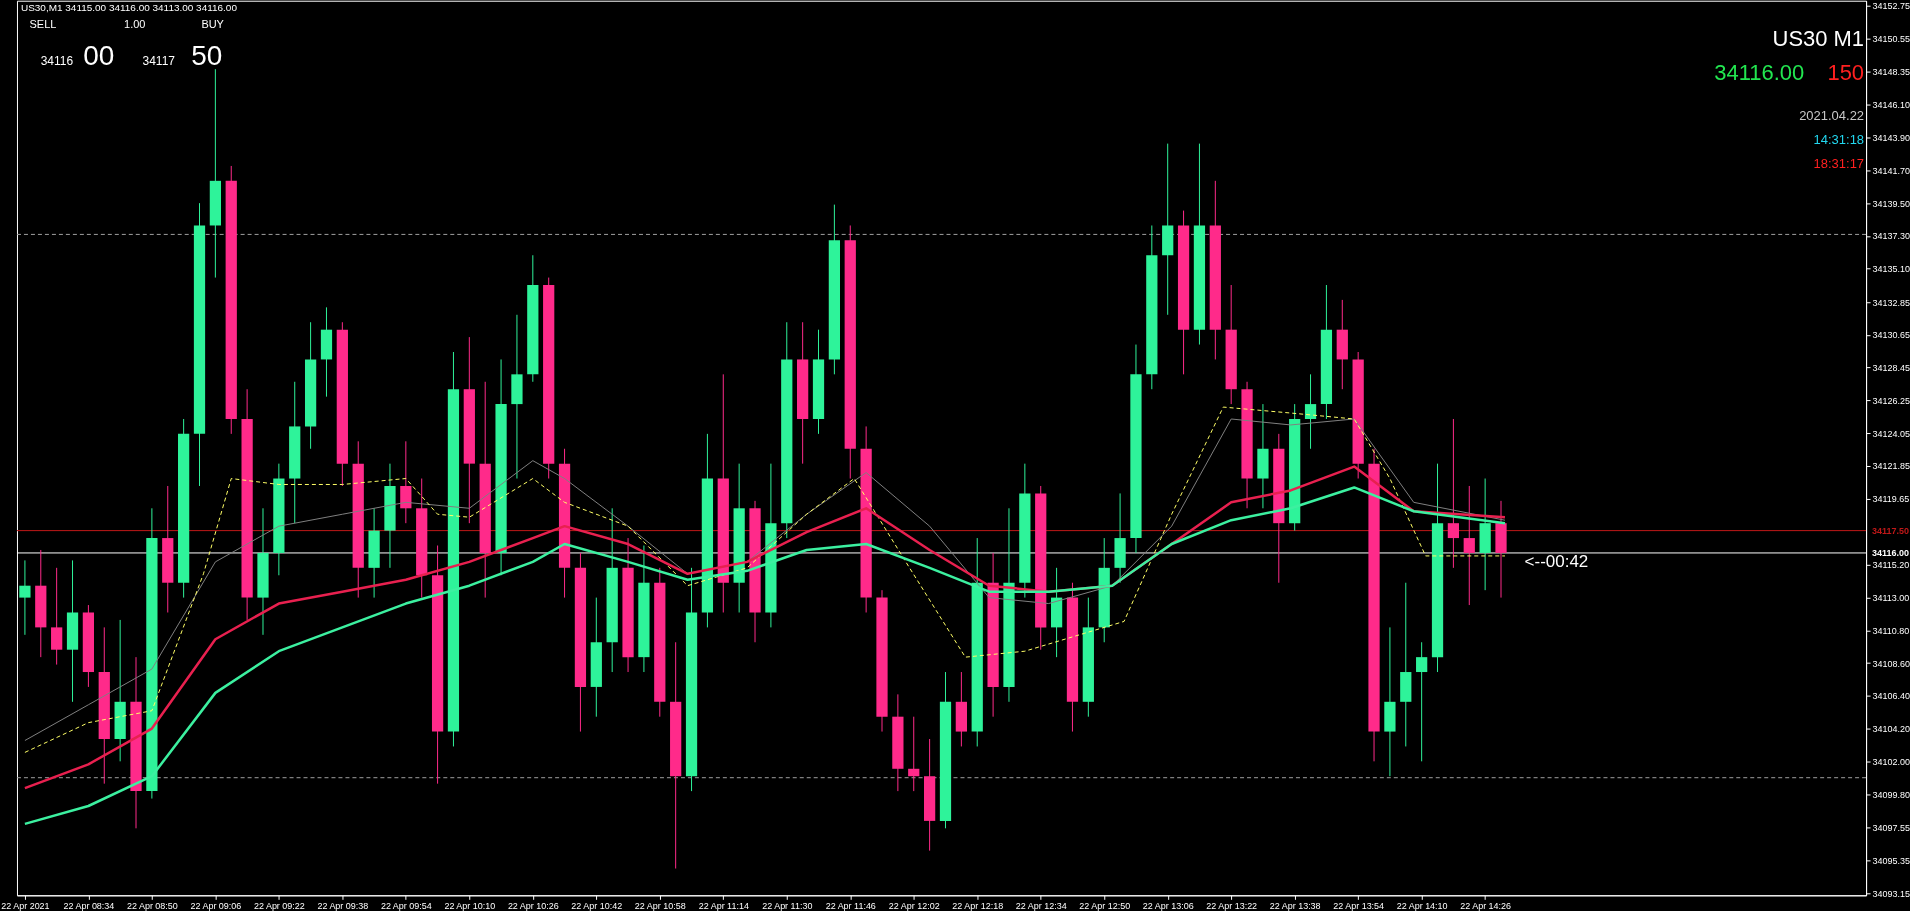  I want to click on y-tick-label: 34102.00, so click(1891, 761).